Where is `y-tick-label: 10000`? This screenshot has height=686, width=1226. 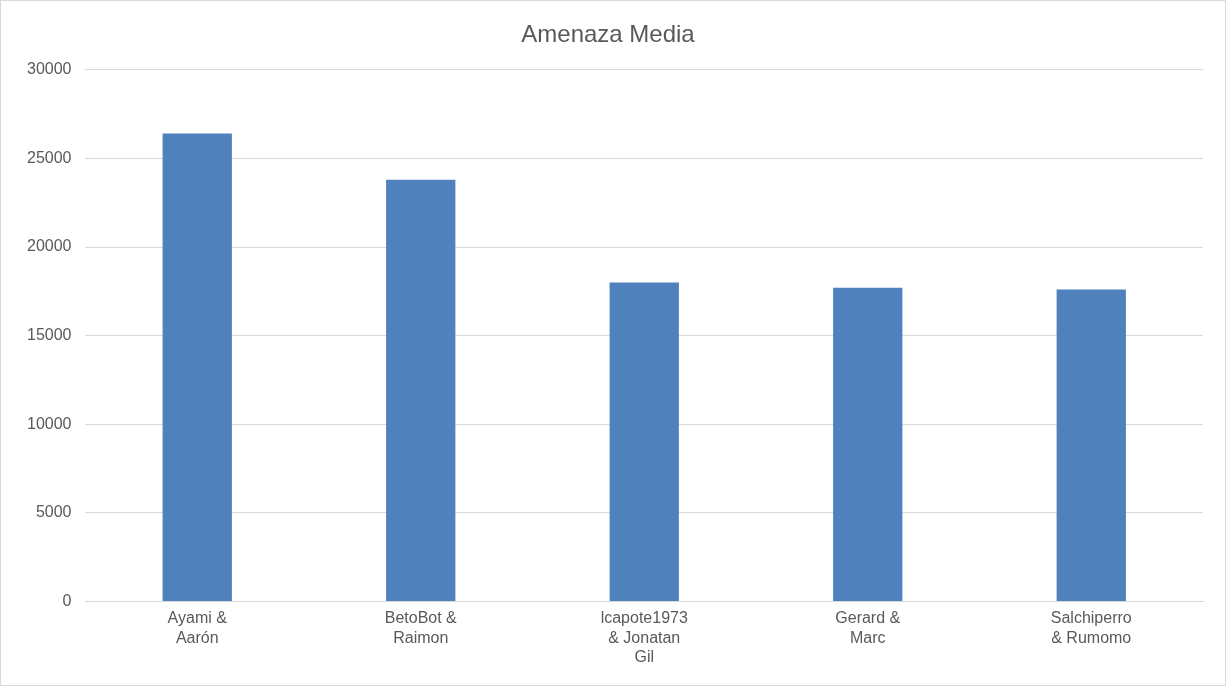 y-tick-label: 10000 is located at coordinates (49, 423).